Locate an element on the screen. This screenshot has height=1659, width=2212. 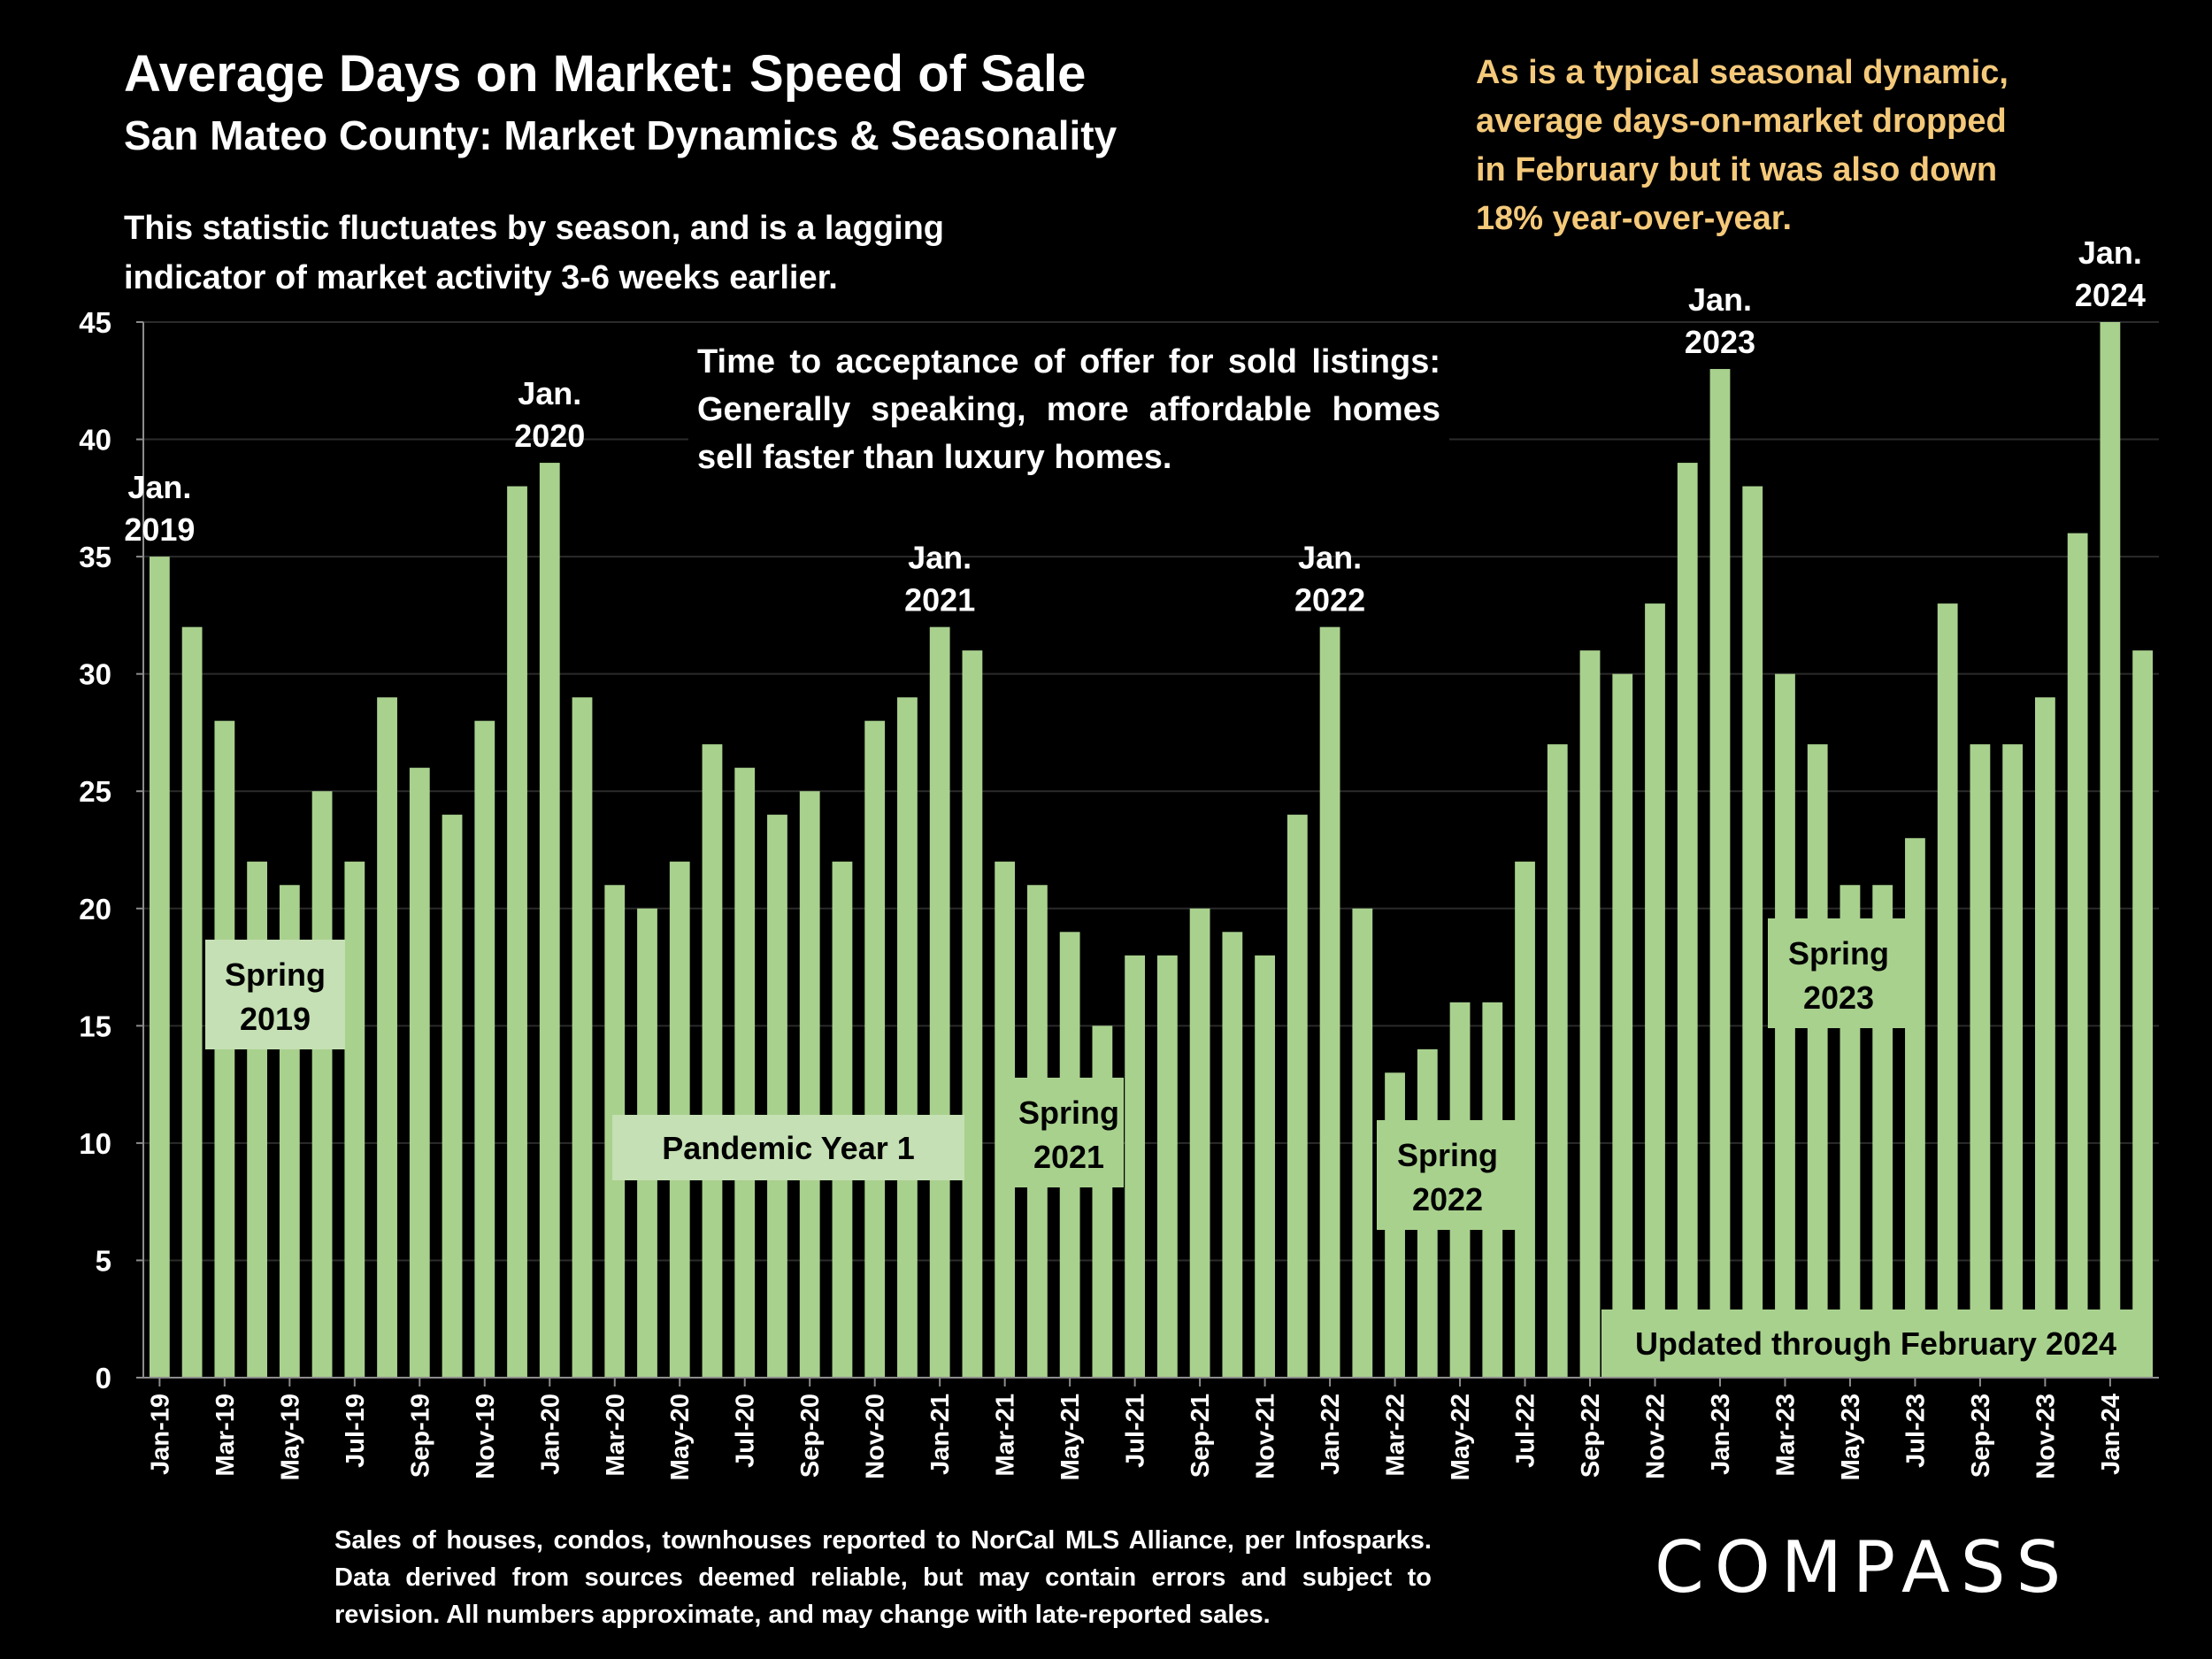
y-tick-label: 35 is located at coordinates (95, 557).